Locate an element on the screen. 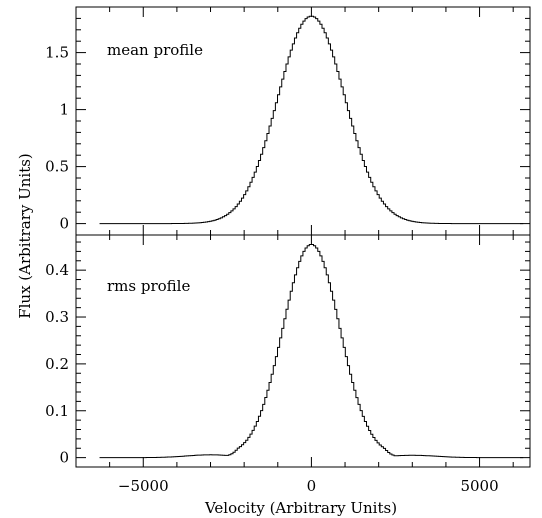 The width and height of the screenshot is (542, 518). x-axis-title: Velocity (Arbitrary Units) is located at coordinates (300, 508).